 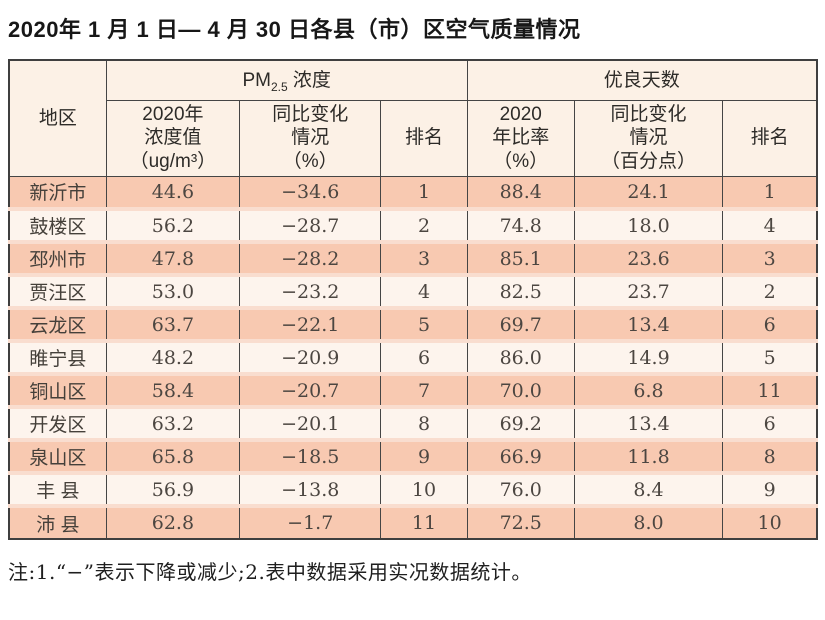 I want to click on days-ratio-cell: 82.5, so click(x=520, y=290).